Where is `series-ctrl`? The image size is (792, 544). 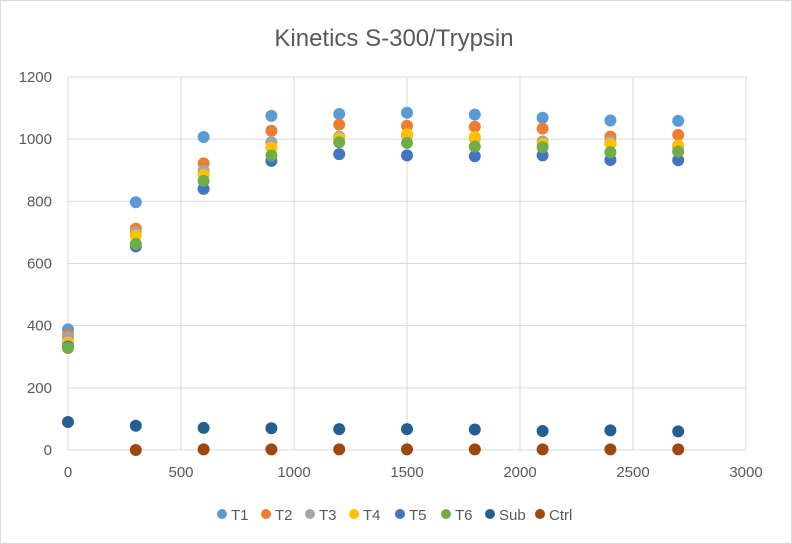 series-ctrl is located at coordinates (407, 449).